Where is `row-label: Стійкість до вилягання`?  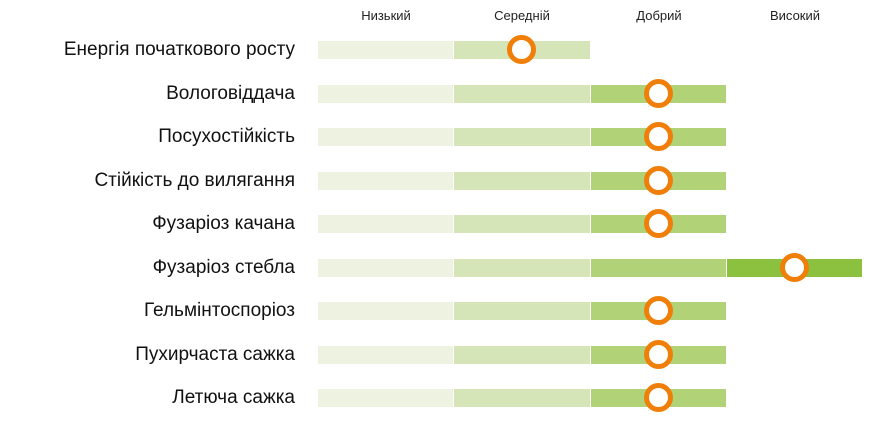 row-label: Стійкість до вилягання is located at coordinates (194, 180).